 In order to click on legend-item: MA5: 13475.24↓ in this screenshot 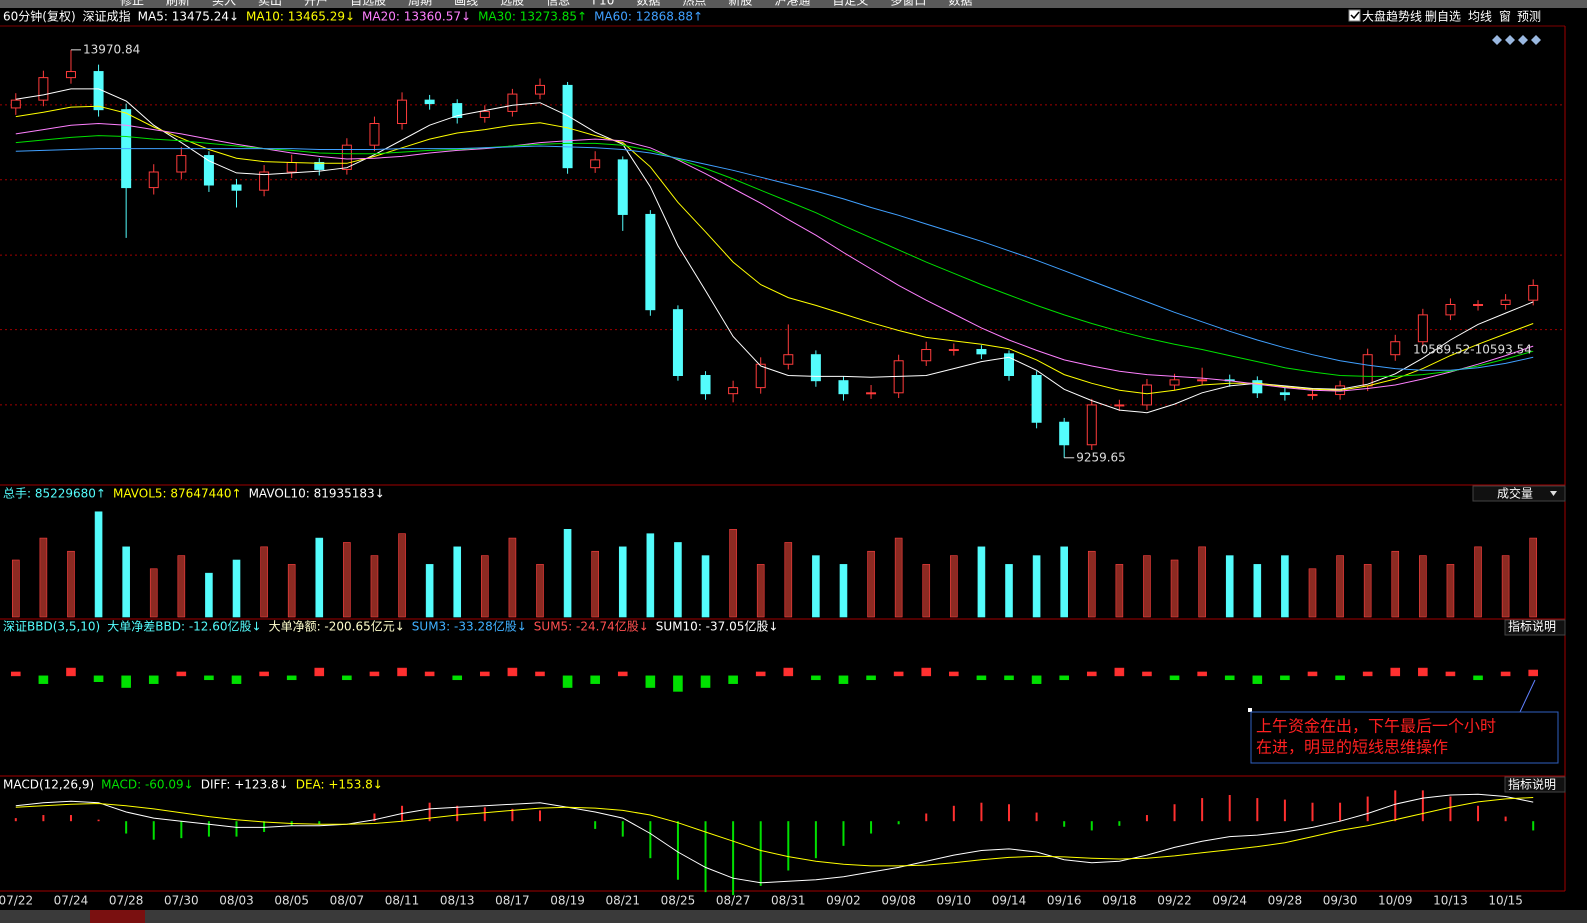, I will do `click(188, 17)`.